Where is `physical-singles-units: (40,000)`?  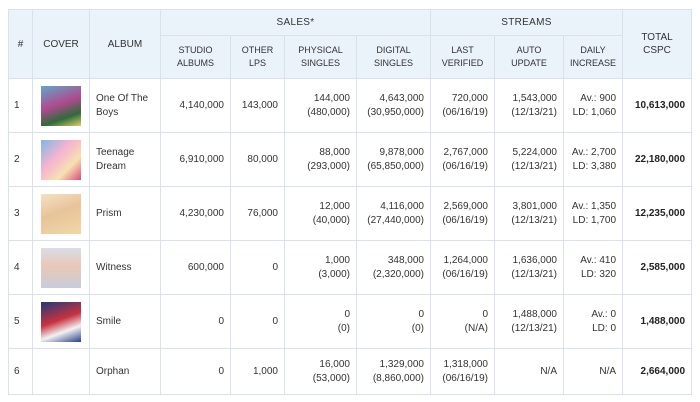
physical-singles-units: (40,000) is located at coordinates (331, 220).